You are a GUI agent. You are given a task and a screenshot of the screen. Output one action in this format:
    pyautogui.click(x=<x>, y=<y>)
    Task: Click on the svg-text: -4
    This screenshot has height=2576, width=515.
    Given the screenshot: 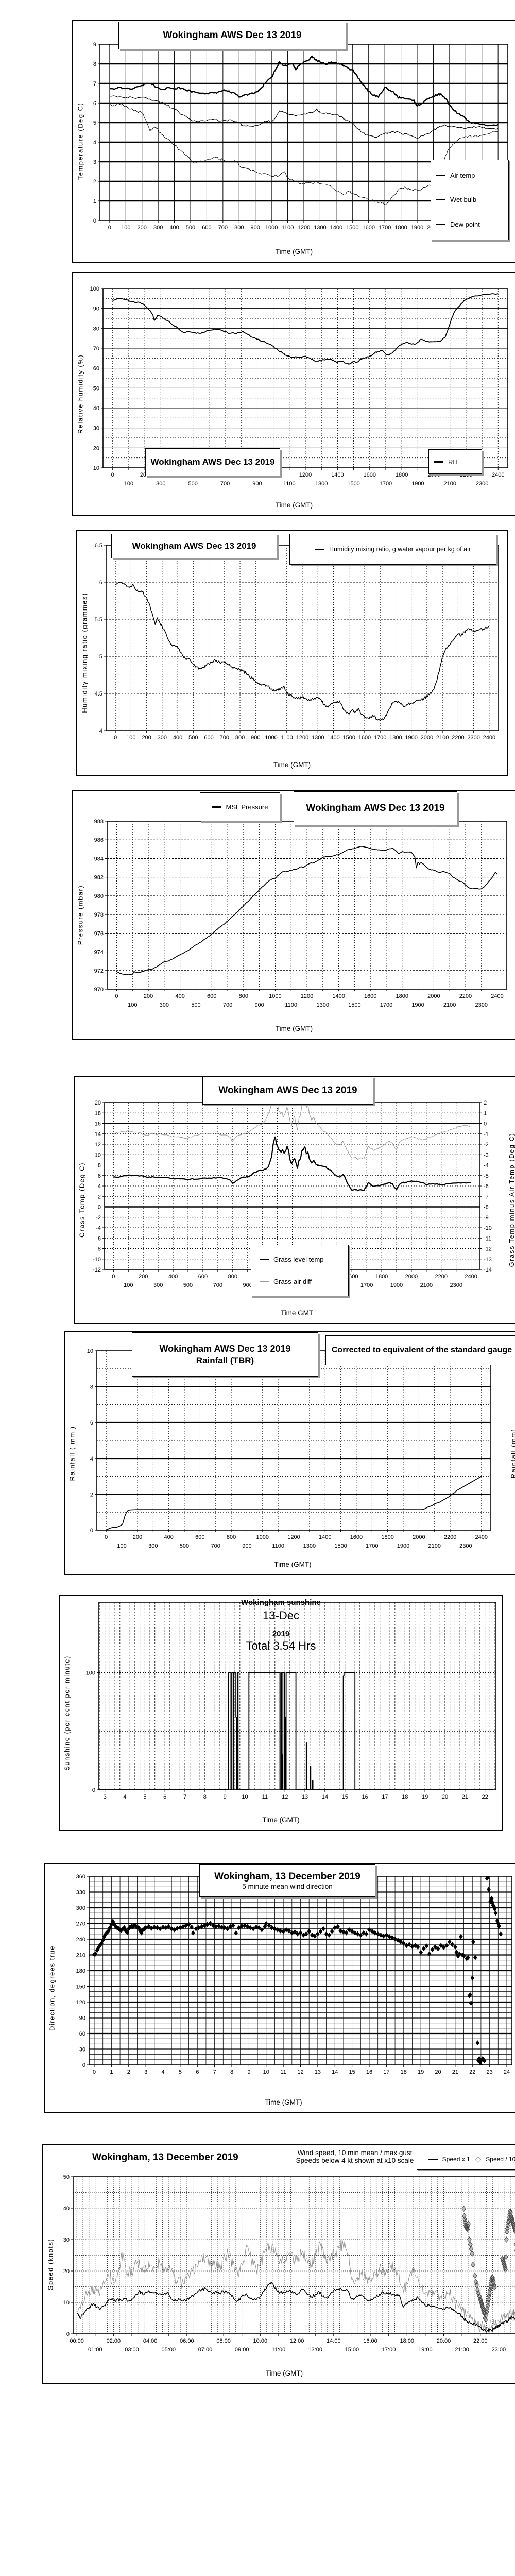 What is the action you would take?
    pyautogui.click(x=98, y=1228)
    